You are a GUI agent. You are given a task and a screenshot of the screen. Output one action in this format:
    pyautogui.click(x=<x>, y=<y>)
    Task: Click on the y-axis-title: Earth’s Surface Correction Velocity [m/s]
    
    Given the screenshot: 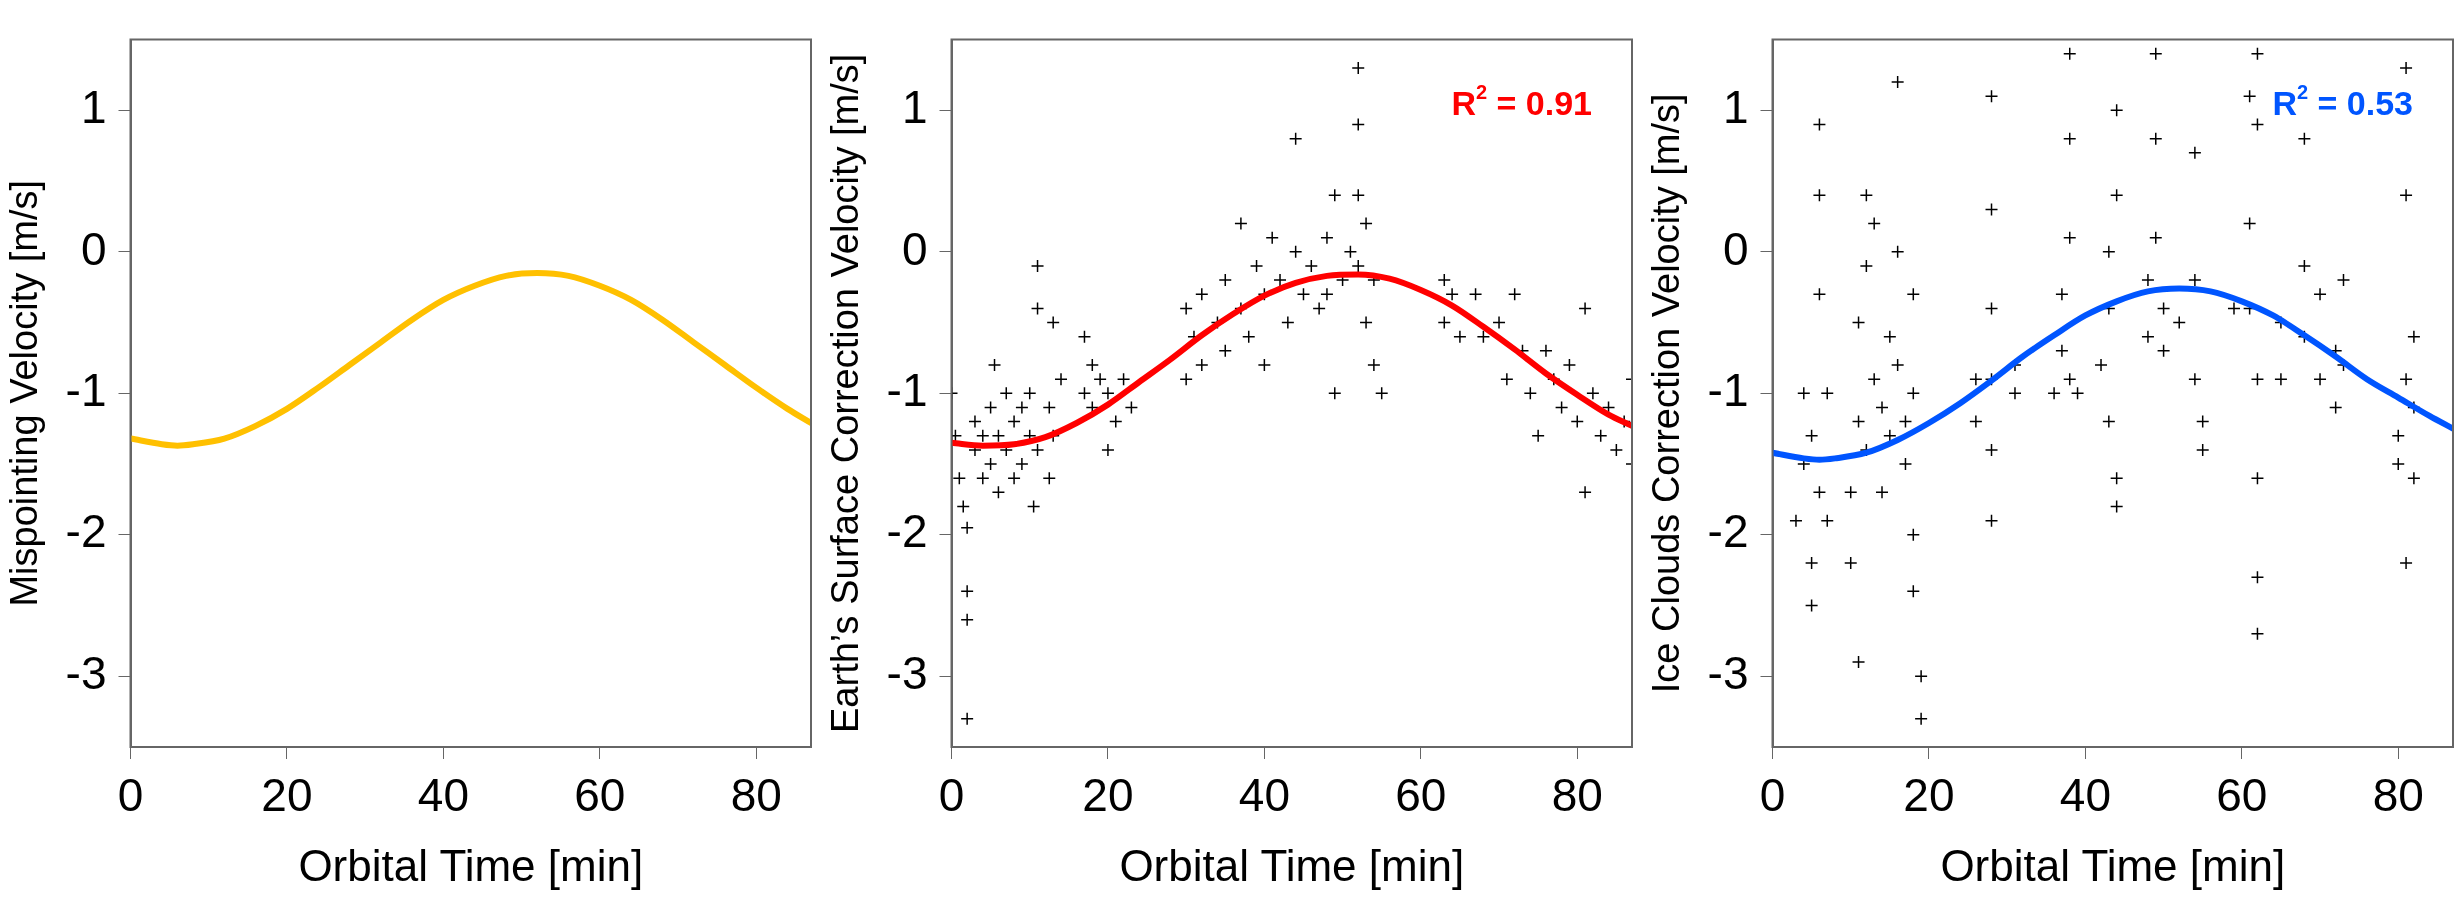 What is the action you would take?
    pyautogui.click(x=845, y=393)
    